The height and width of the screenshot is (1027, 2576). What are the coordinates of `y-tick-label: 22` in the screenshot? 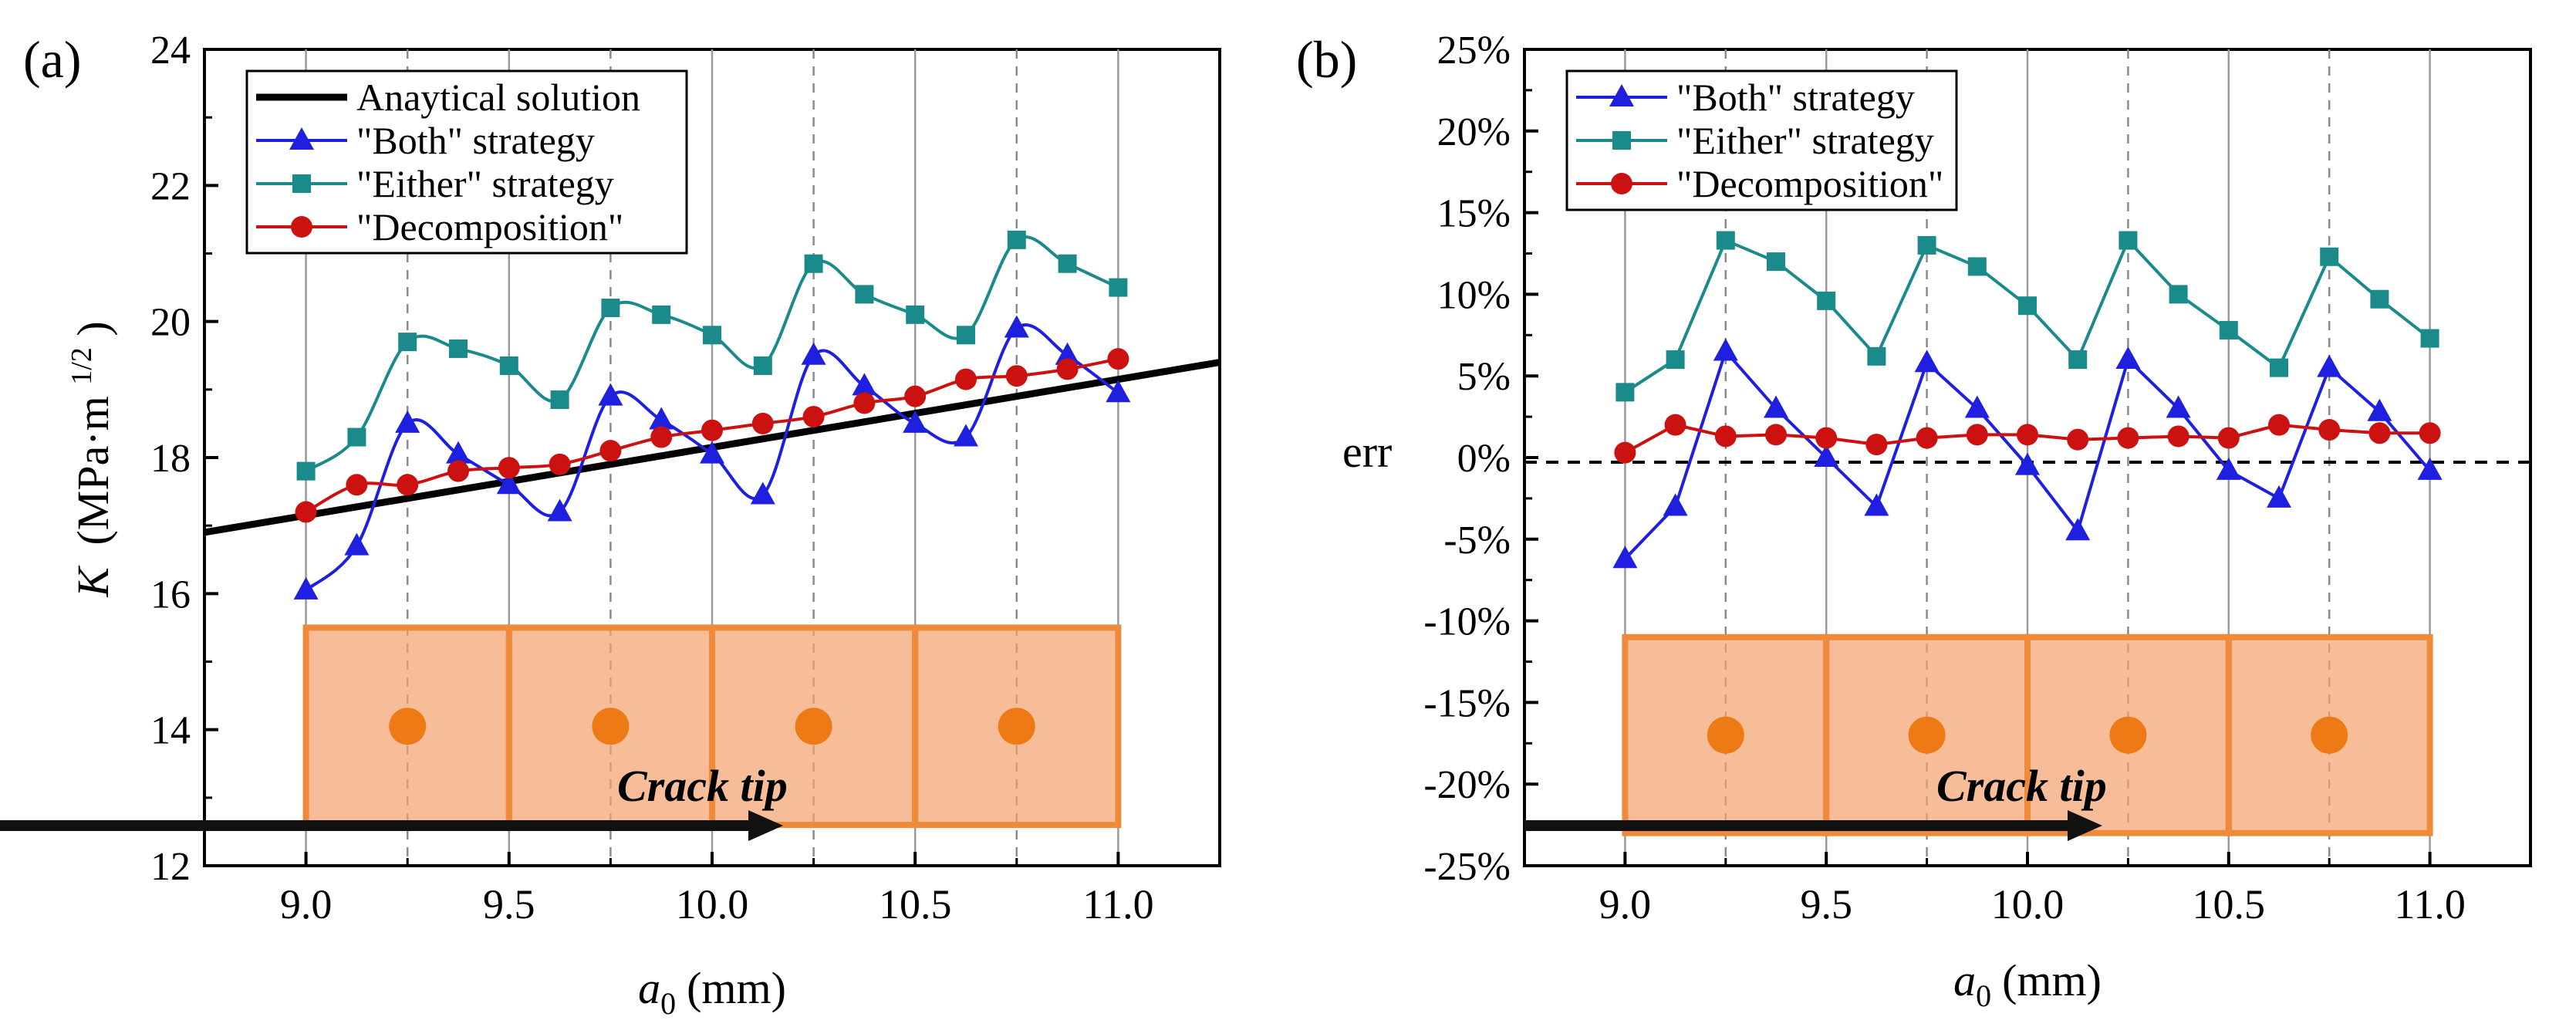 It's located at (170, 186).